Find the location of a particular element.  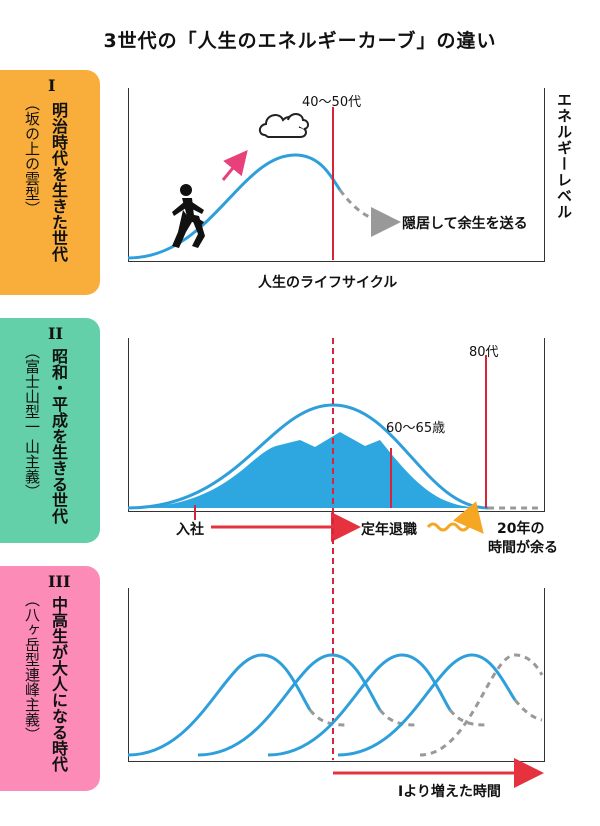

panel-3-frame is located at coordinates (336, 675).